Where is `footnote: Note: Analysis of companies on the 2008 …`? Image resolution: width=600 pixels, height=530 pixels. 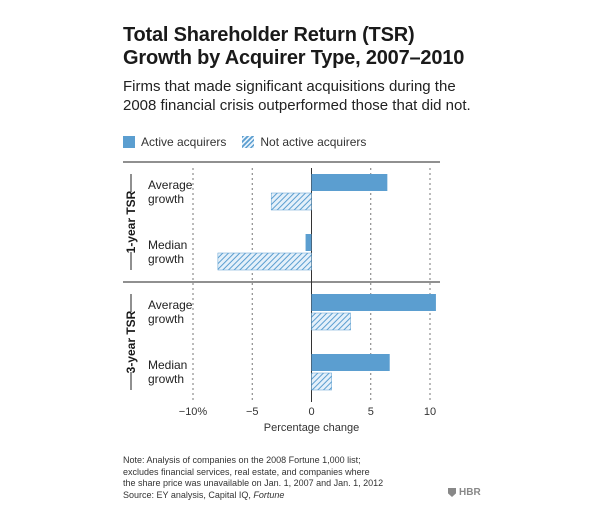
footnote: Note: Analysis of companies on the 2008 … is located at coordinates (263, 478).